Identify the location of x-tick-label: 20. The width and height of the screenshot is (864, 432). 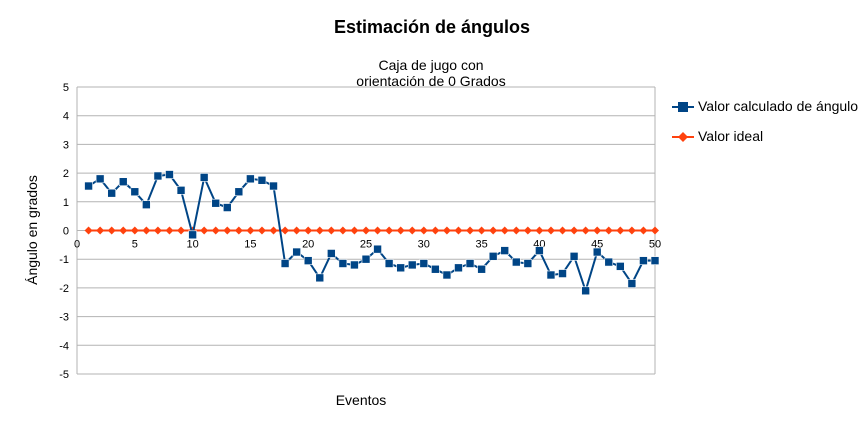
(308, 245).